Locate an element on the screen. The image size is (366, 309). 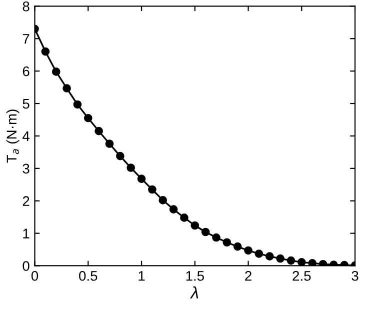
x-tick-label: 0 is located at coordinates (34, 275).